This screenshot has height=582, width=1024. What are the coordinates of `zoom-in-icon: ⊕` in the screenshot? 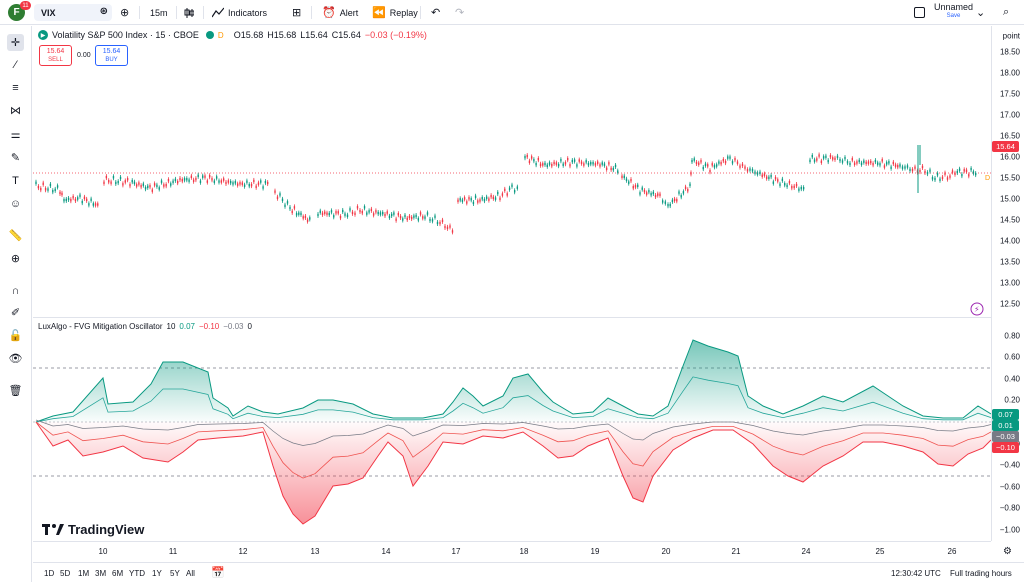 It's located at (15, 259).